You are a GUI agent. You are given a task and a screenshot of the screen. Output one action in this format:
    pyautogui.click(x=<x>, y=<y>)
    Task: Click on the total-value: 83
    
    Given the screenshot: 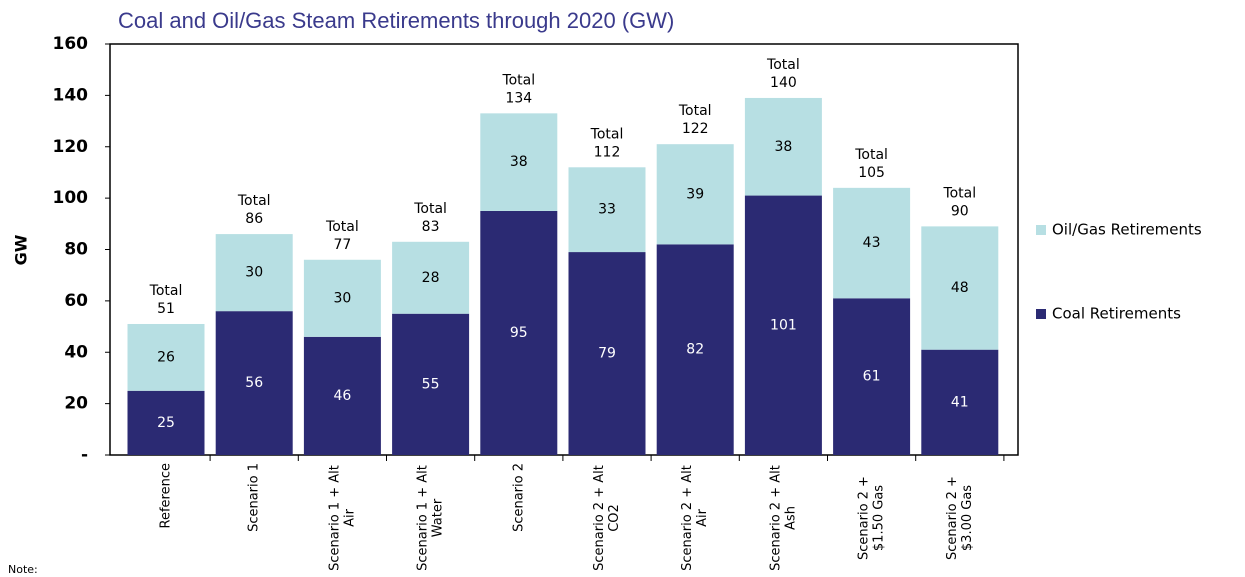 What is the action you would take?
    pyautogui.click(x=431, y=227)
    